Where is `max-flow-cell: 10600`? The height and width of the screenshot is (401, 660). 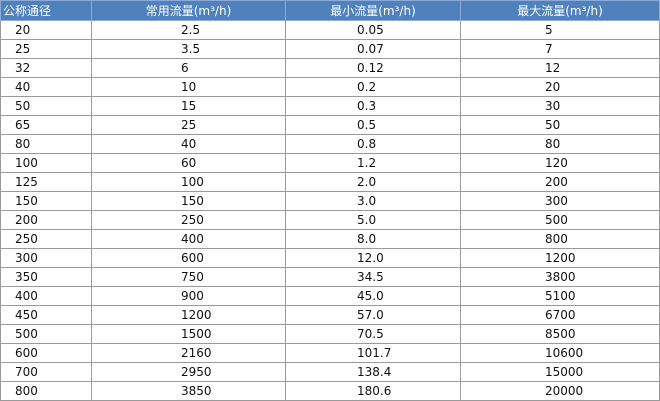 max-flow-cell: 10600 is located at coordinates (560, 353).